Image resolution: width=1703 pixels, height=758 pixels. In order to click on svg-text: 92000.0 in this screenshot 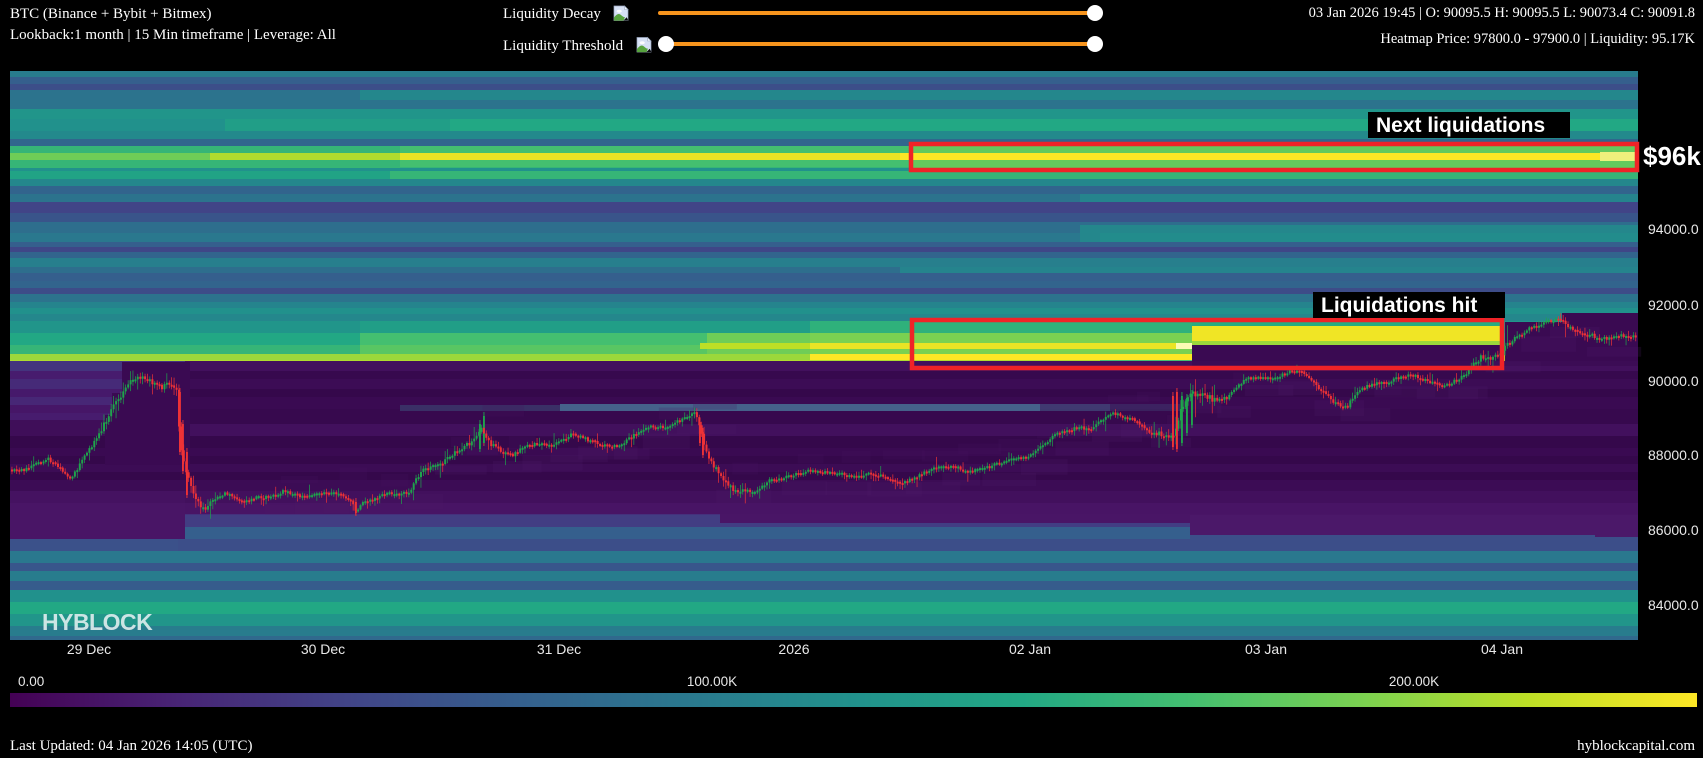, I will do `click(1673, 305)`.